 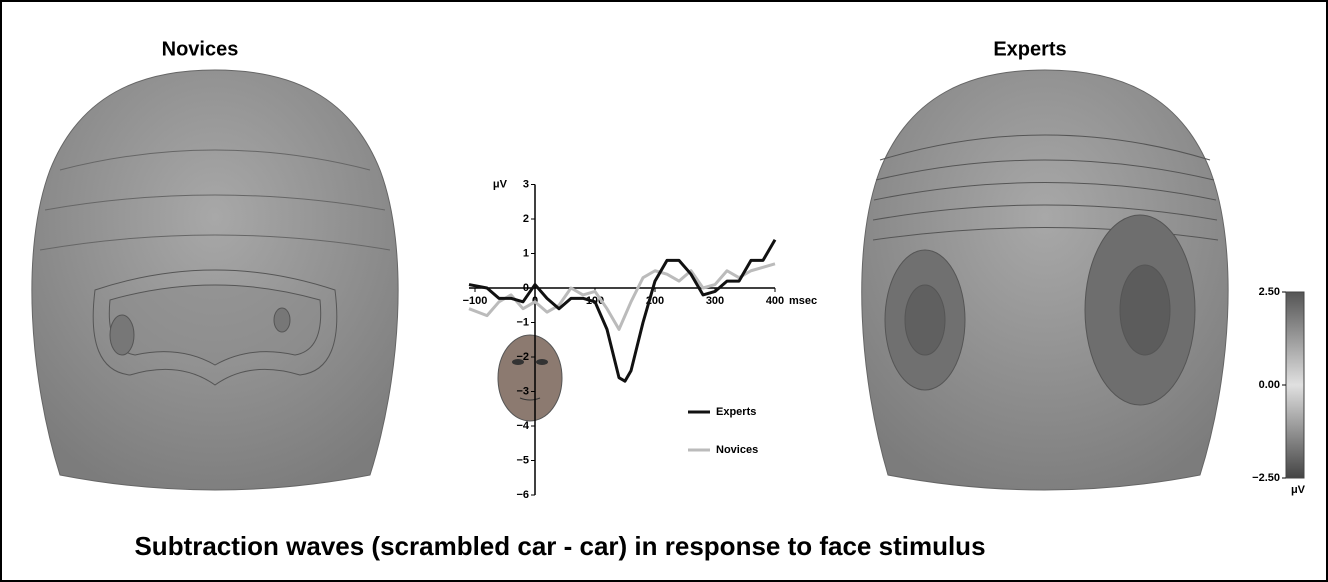 What do you see at coordinates (1298, 490) in the screenshot?
I see `colorbar-unit: μV` at bounding box center [1298, 490].